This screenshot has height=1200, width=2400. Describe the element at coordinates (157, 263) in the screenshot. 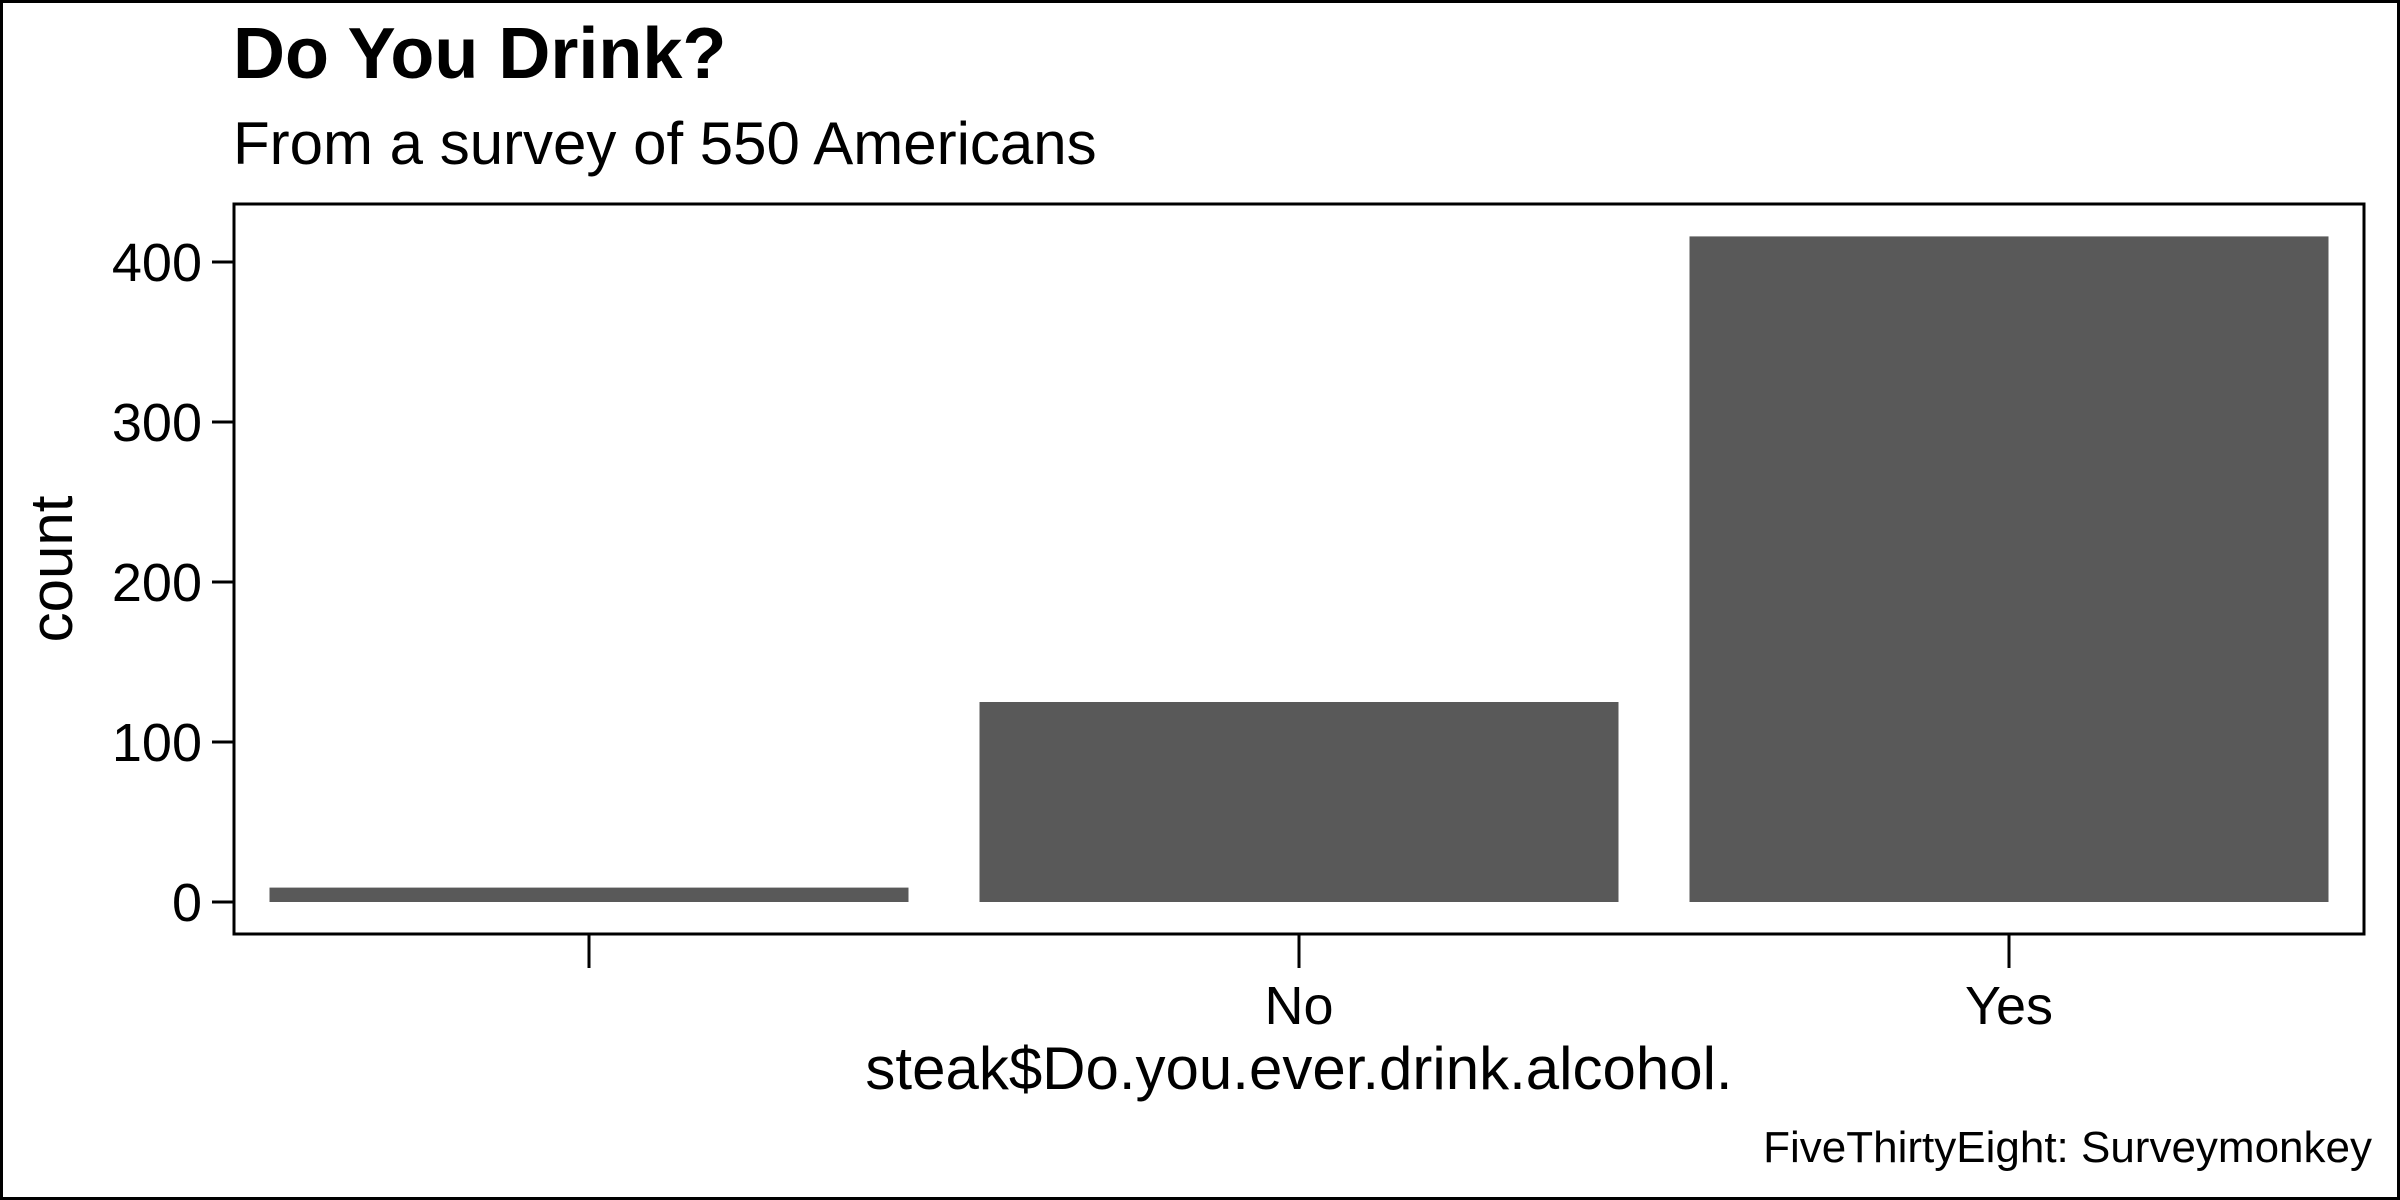

I see `y-tick-label: 400` at that location.